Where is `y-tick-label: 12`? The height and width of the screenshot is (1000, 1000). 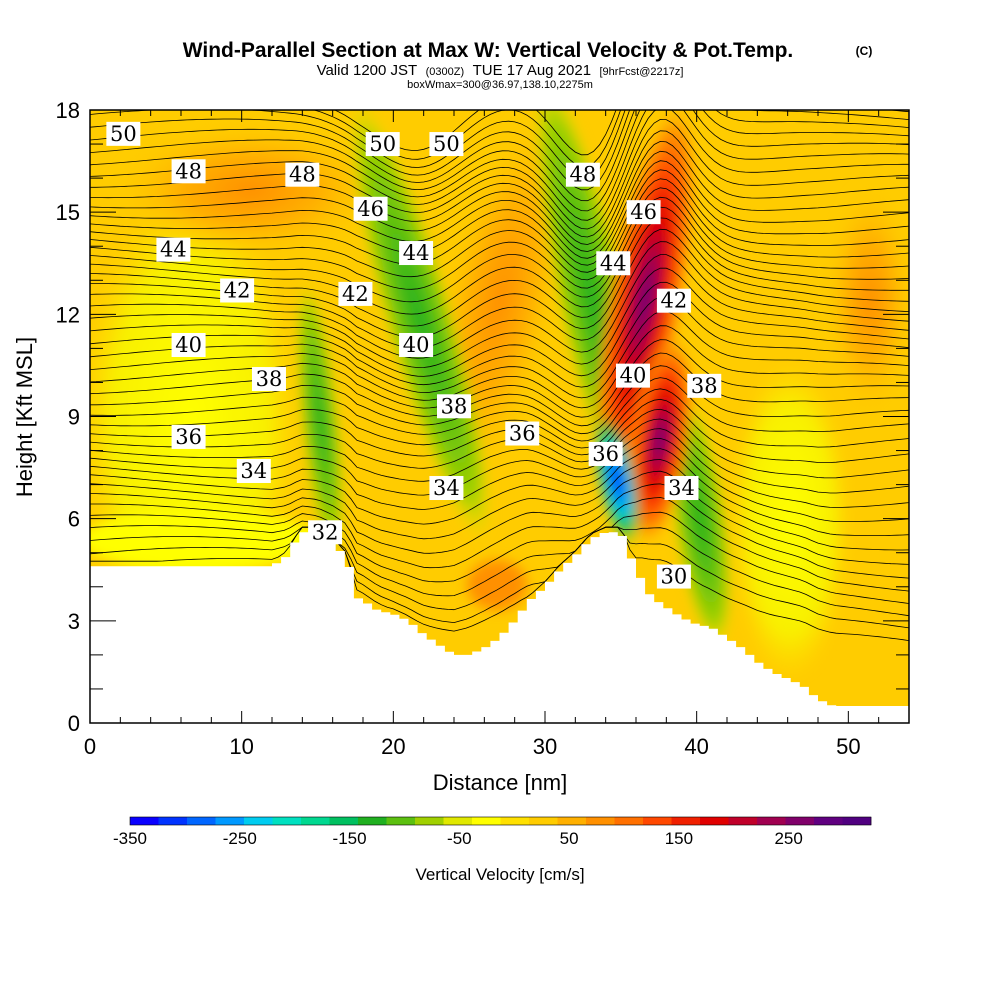 y-tick-label: 12 is located at coordinates (68, 314).